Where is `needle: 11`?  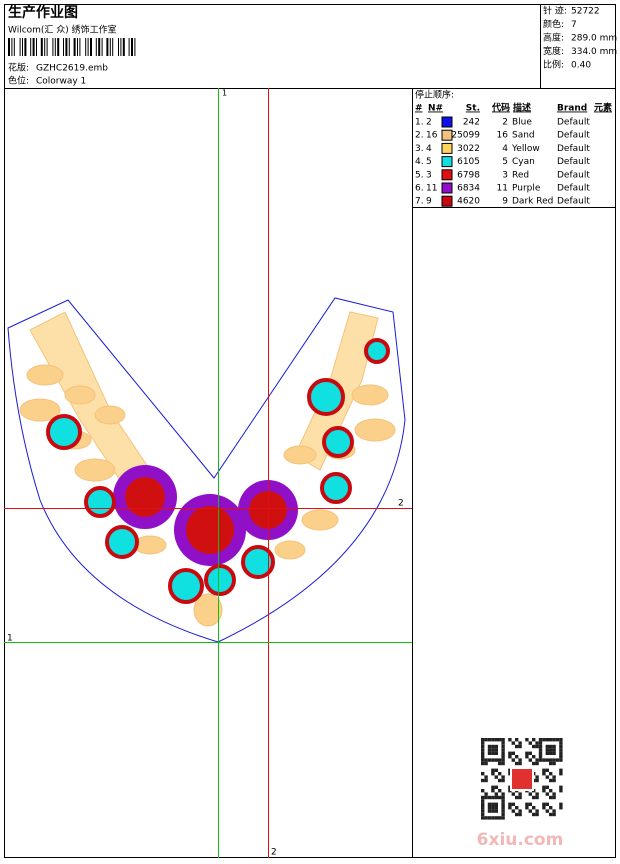 needle: 11 is located at coordinates (431, 189).